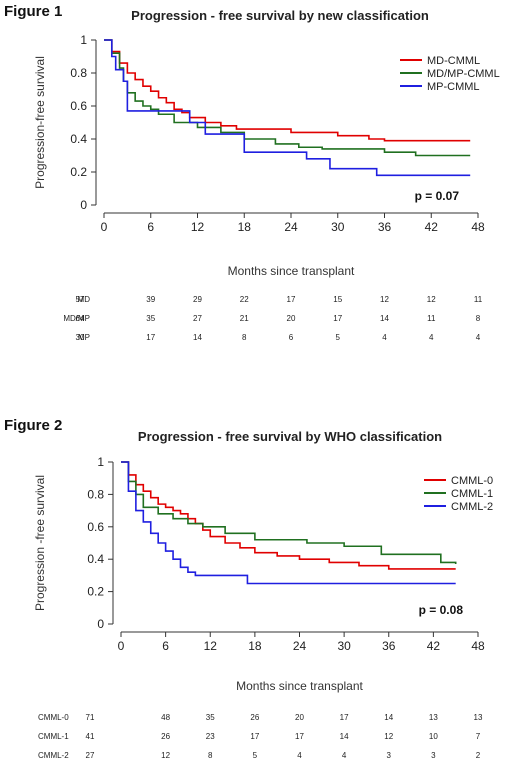 This screenshot has width=520, height=767. Describe the element at coordinates (80, 299) in the screenshot. I see `risk-value: 57` at that location.